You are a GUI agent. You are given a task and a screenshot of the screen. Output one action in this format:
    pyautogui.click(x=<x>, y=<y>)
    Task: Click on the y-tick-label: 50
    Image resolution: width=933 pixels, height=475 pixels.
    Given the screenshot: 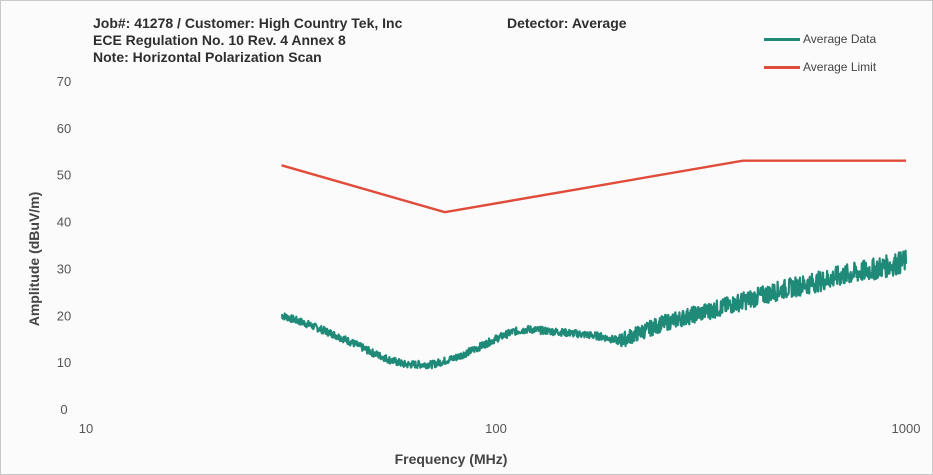 What is the action you would take?
    pyautogui.click(x=64, y=175)
    